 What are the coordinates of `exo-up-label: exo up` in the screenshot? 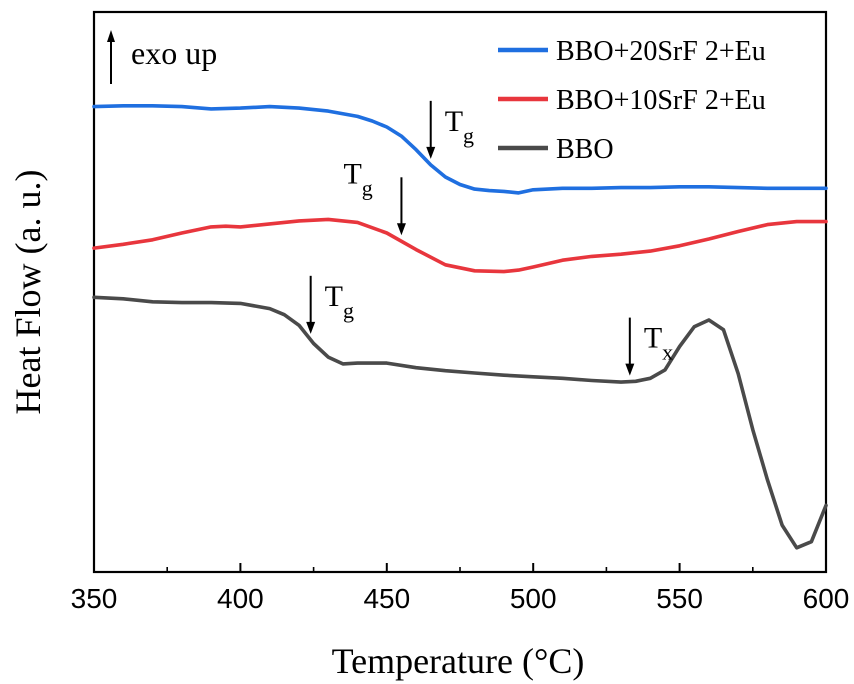 It's located at (174, 53).